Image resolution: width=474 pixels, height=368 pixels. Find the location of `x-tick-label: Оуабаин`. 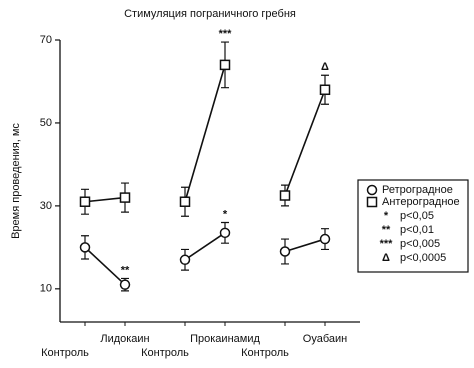

x-tick-label: Оуабаин is located at coordinates (325, 339).